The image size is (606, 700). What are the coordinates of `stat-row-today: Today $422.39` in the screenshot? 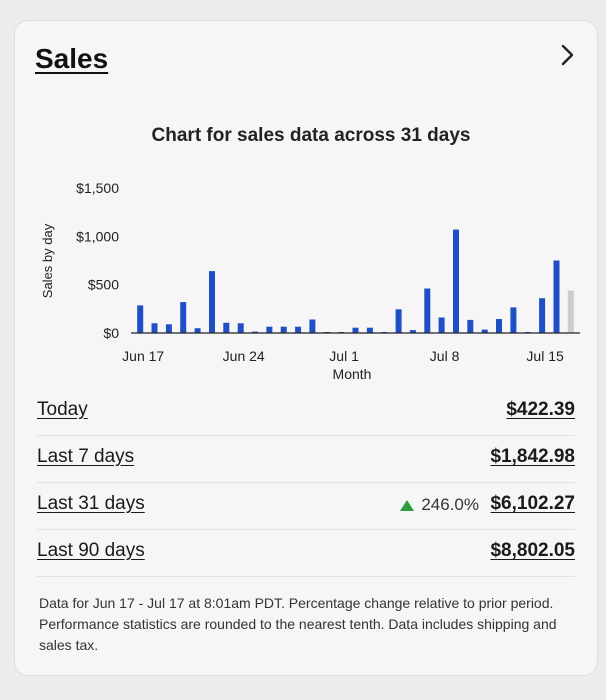 It's located at (306, 412).